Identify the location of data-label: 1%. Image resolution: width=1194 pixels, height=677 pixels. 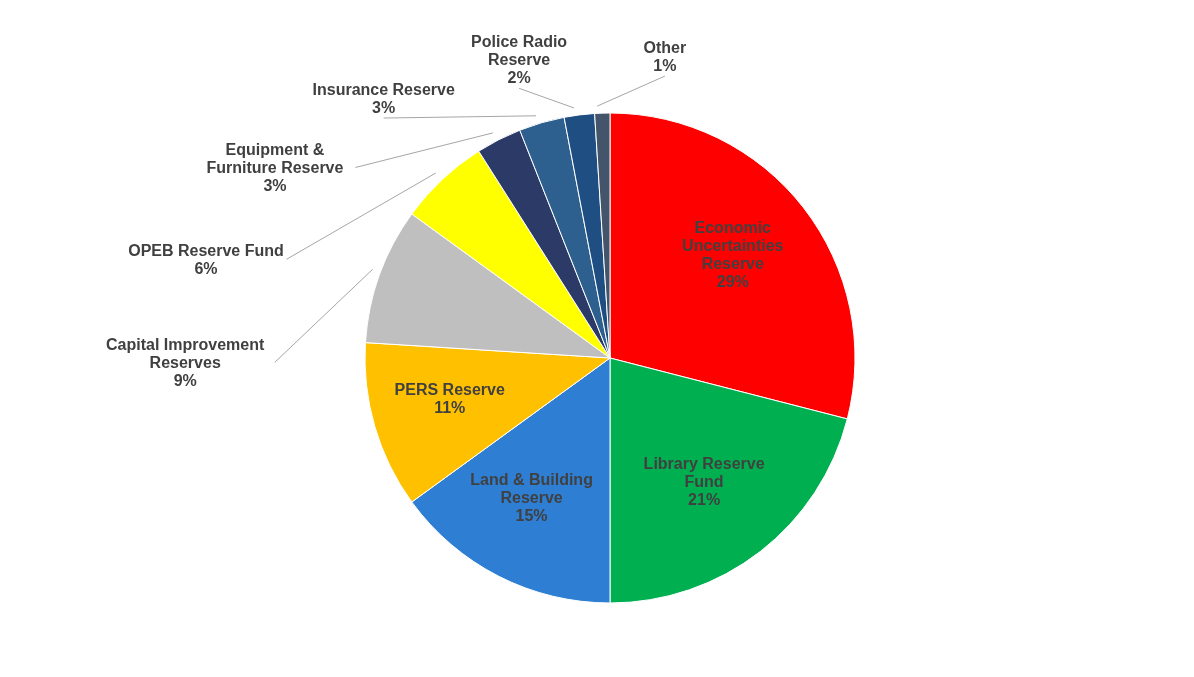
(665, 65).